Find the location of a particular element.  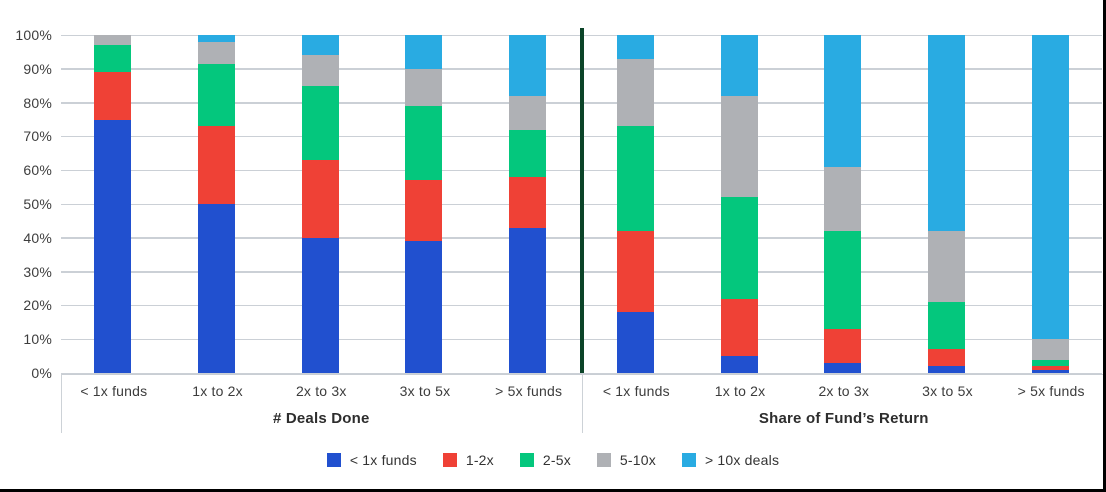

x-axis-group-separator is located at coordinates (583, 404).